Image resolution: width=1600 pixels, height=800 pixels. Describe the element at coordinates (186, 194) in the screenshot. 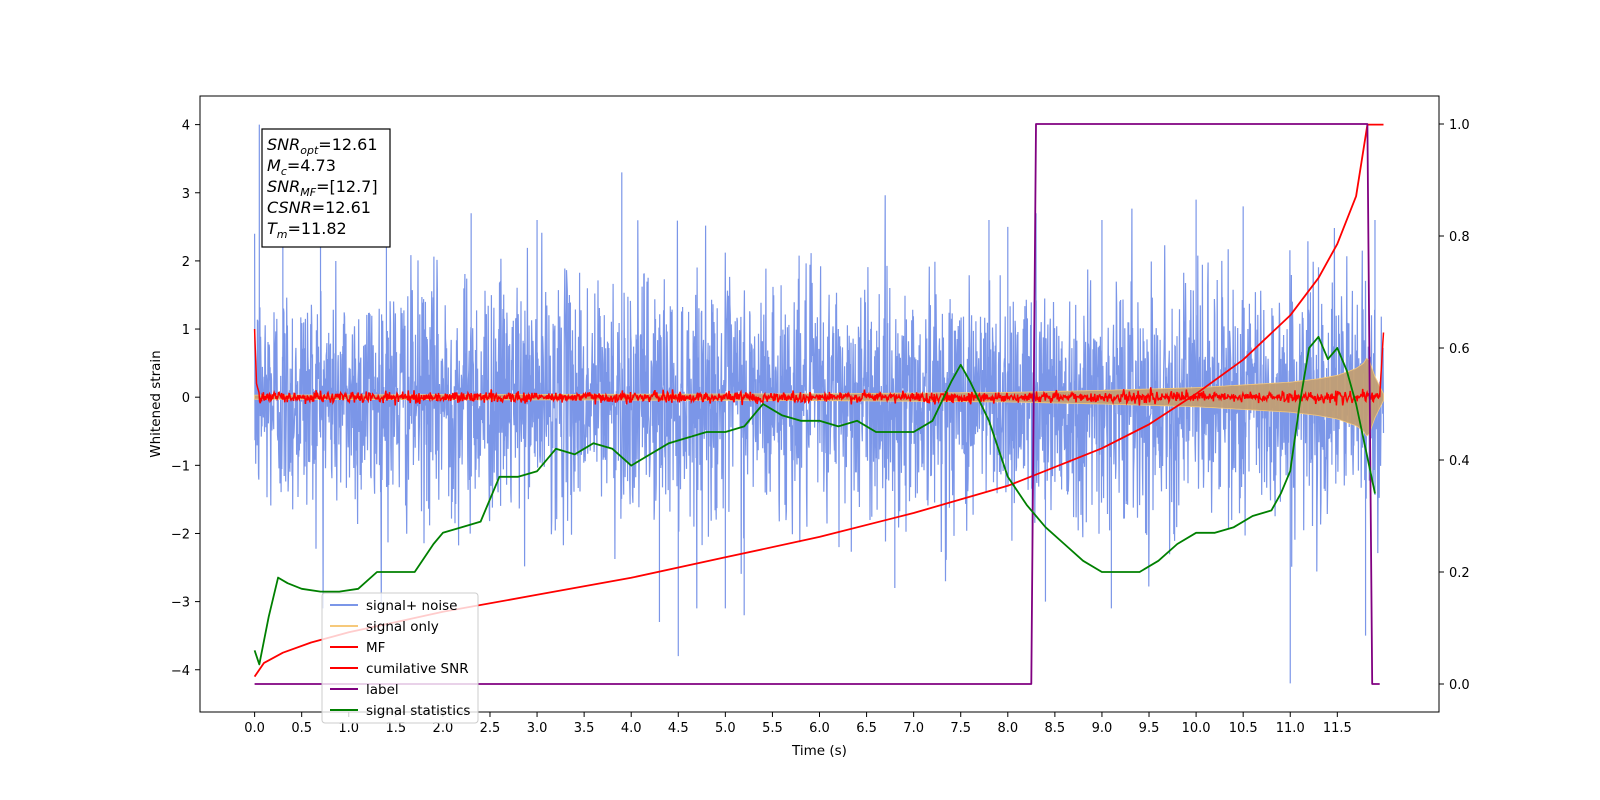

I see `y-tick-label: 3` at that location.